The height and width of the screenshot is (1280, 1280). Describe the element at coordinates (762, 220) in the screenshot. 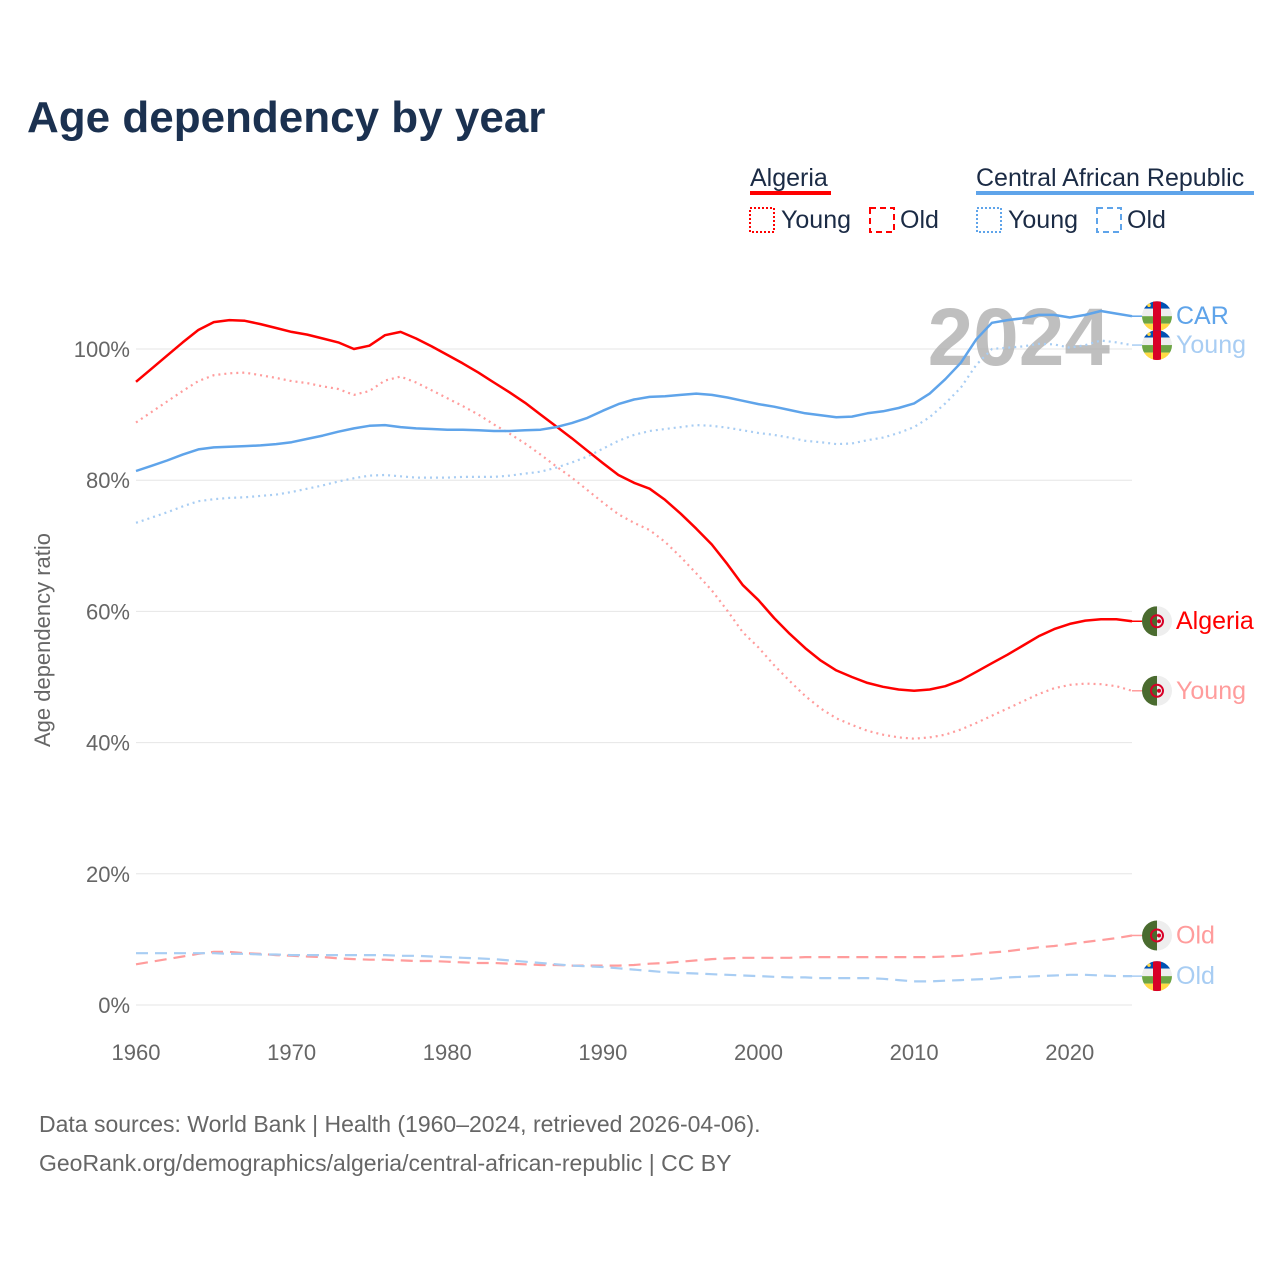

I see `legend-algeria-young-swatch` at that location.